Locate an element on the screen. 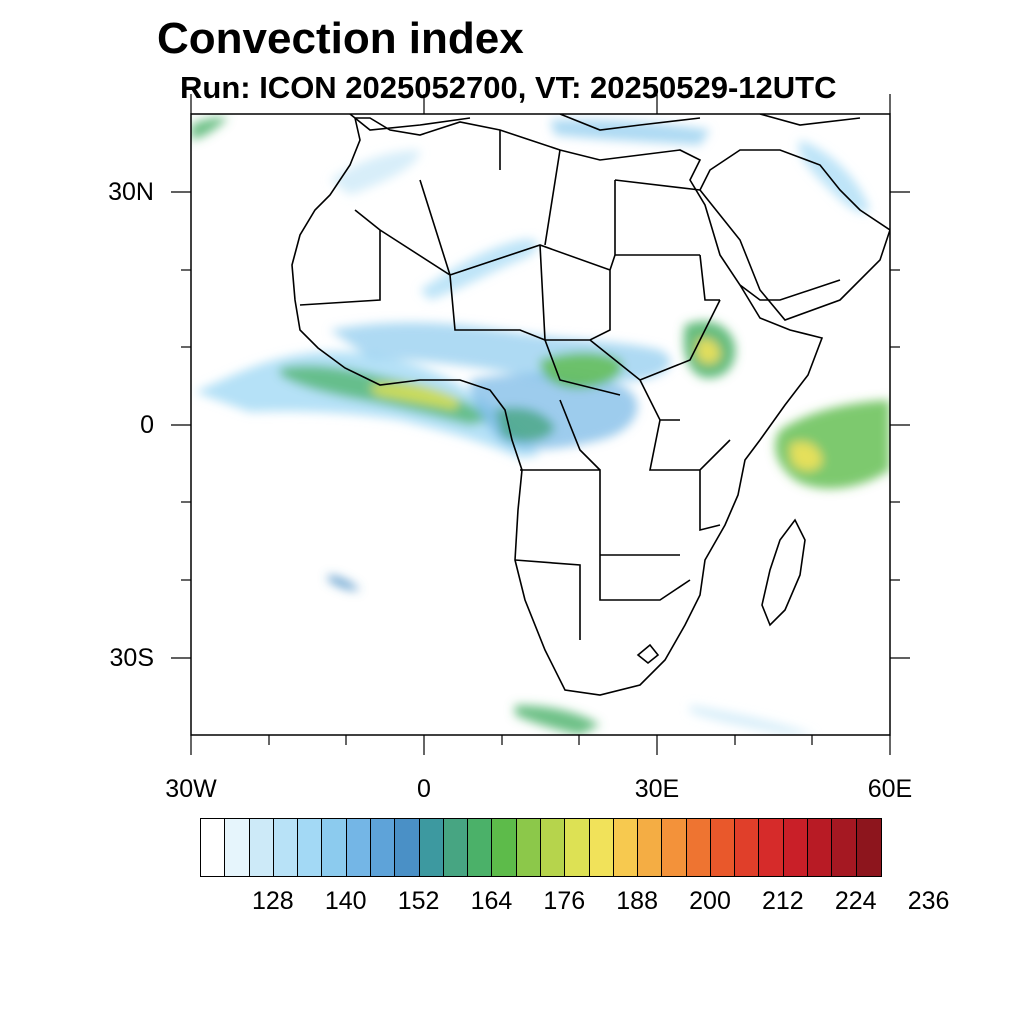 The height and width of the screenshot is (1024, 1024). shading-sahara-streak is located at coordinates (479, 269).